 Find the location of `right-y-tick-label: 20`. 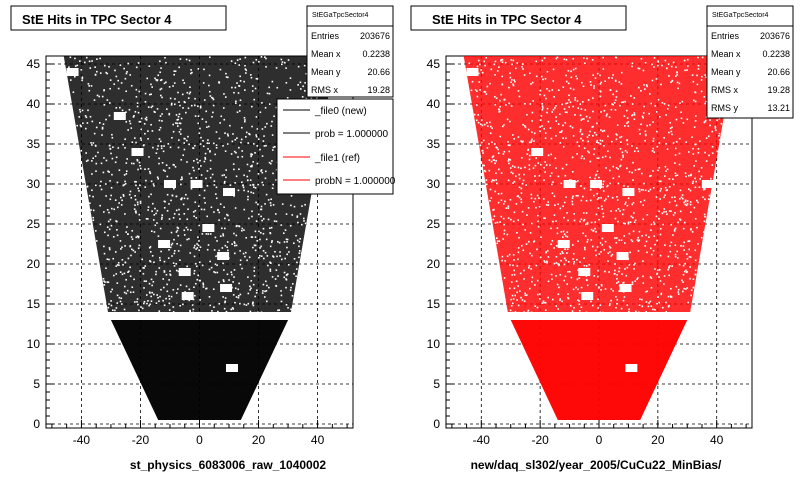

right-y-tick-label: 20 is located at coordinates (434, 264).